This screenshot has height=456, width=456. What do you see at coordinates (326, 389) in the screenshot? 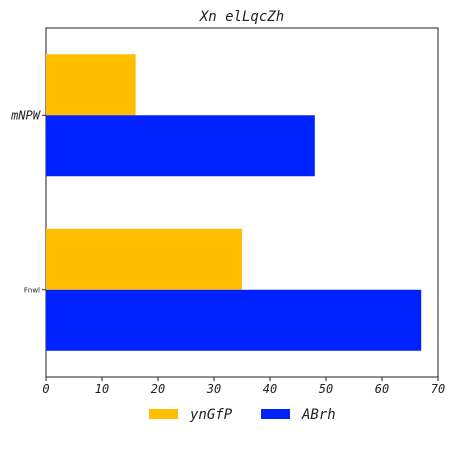
I see `x-tick-label: 50` at bounding box center [326, 389].